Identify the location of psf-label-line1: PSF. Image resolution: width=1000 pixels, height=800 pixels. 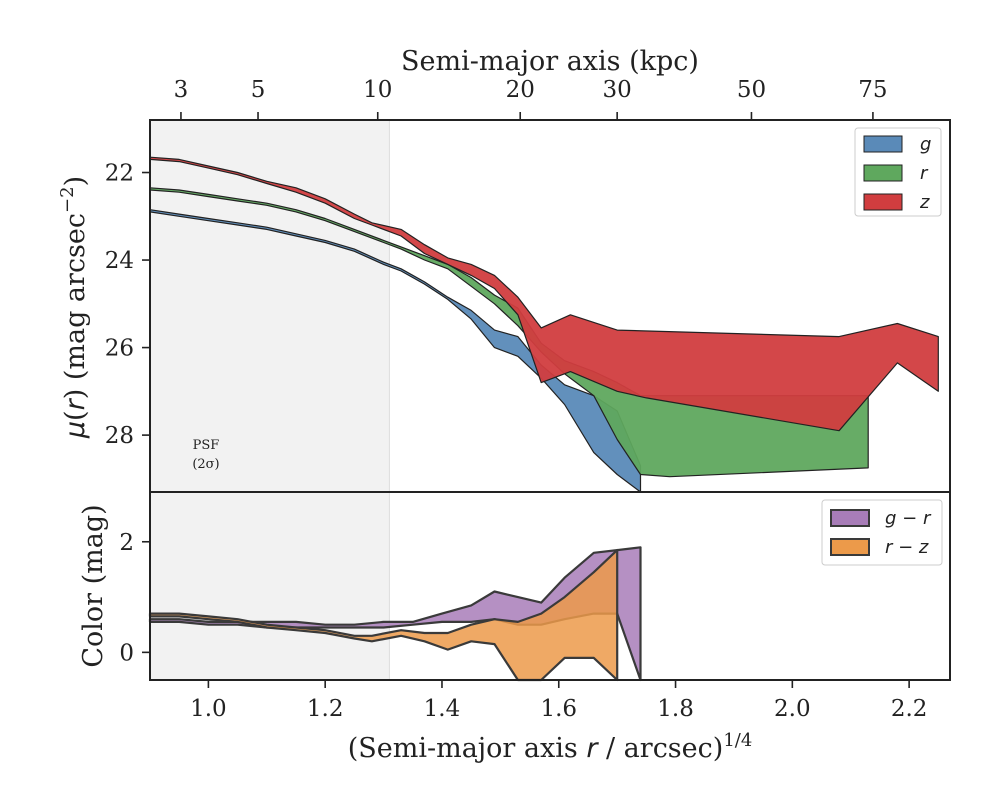
(206, 445).